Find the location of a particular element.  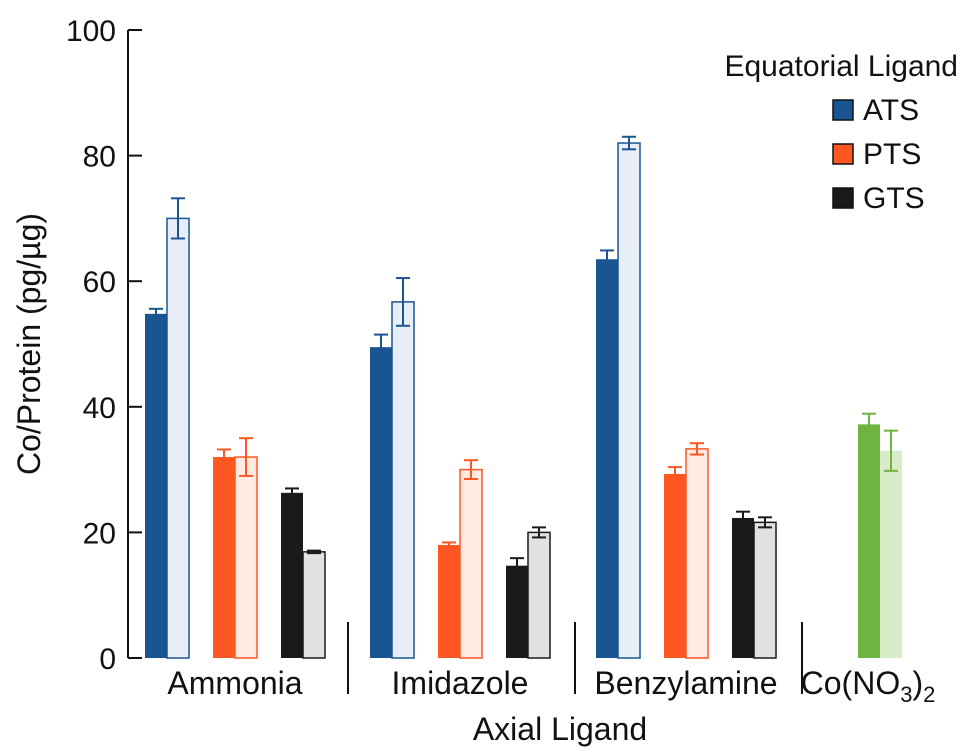

bar-ammonia-ats-solid is located at coordinates (156, 485).